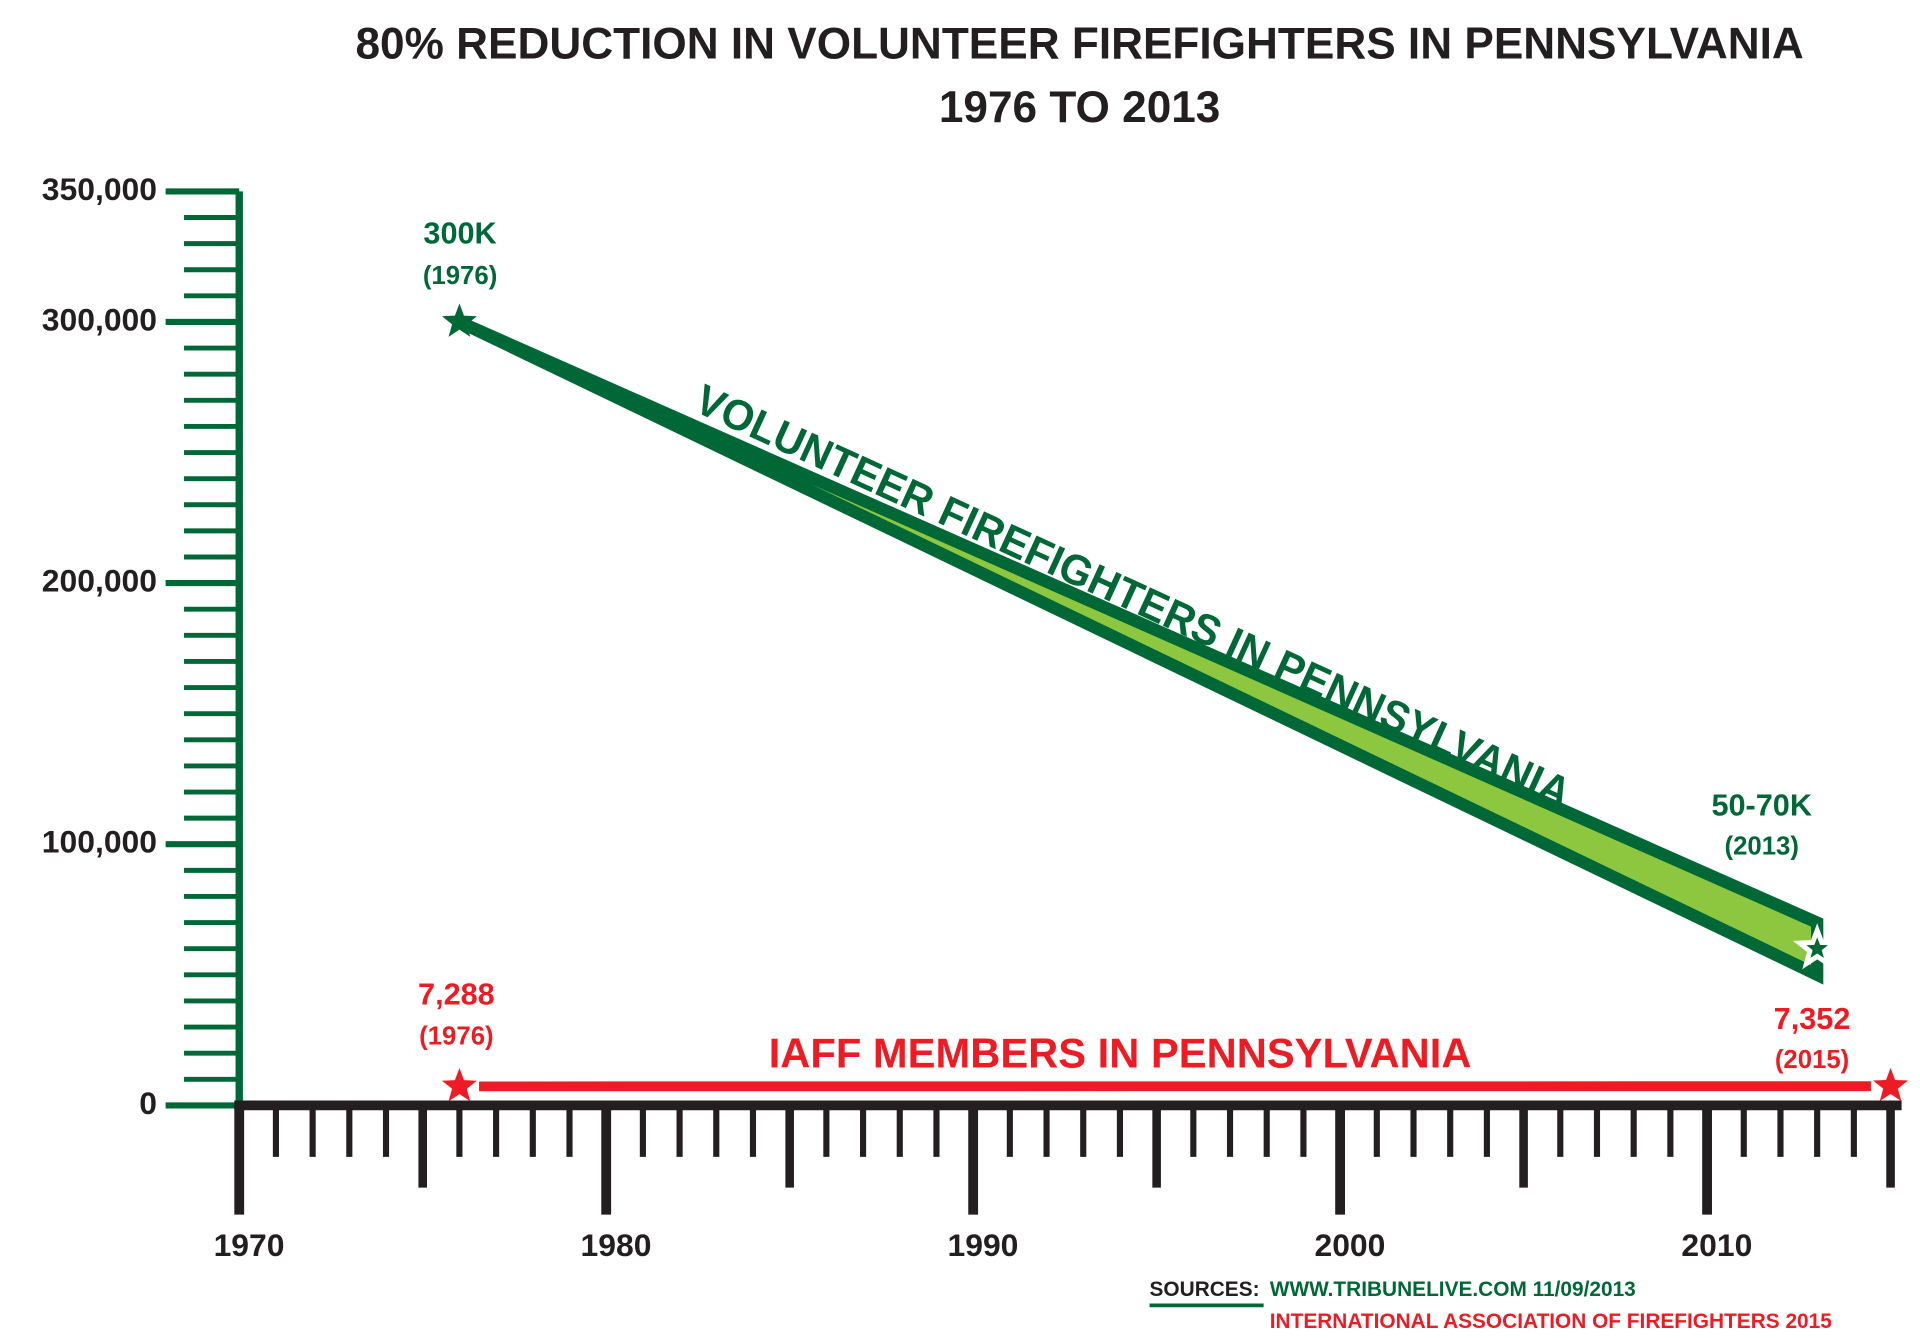 Image resolution: width=1920 pixels, height=1338 pixels. Describe the element at coordinates (1205, 1289) in the screenshot. I see `sources-label: SOURCES:` at that location.